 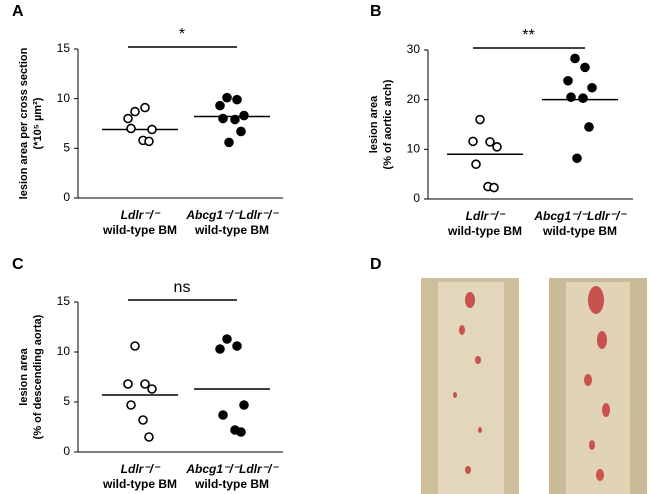 I want to click on lesion-spots, so click(x=531, y=383).